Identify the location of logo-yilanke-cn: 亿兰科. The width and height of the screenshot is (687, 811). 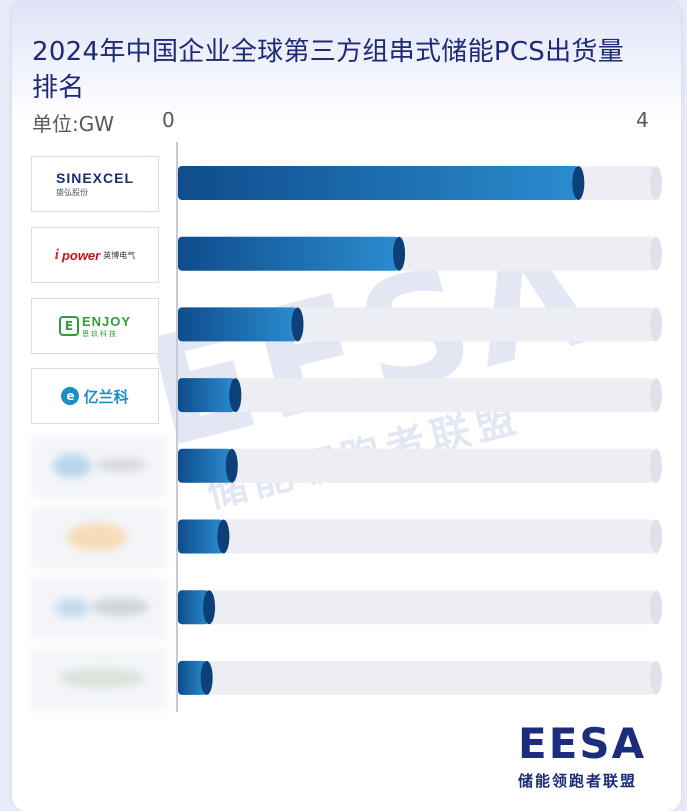
(106, 396).